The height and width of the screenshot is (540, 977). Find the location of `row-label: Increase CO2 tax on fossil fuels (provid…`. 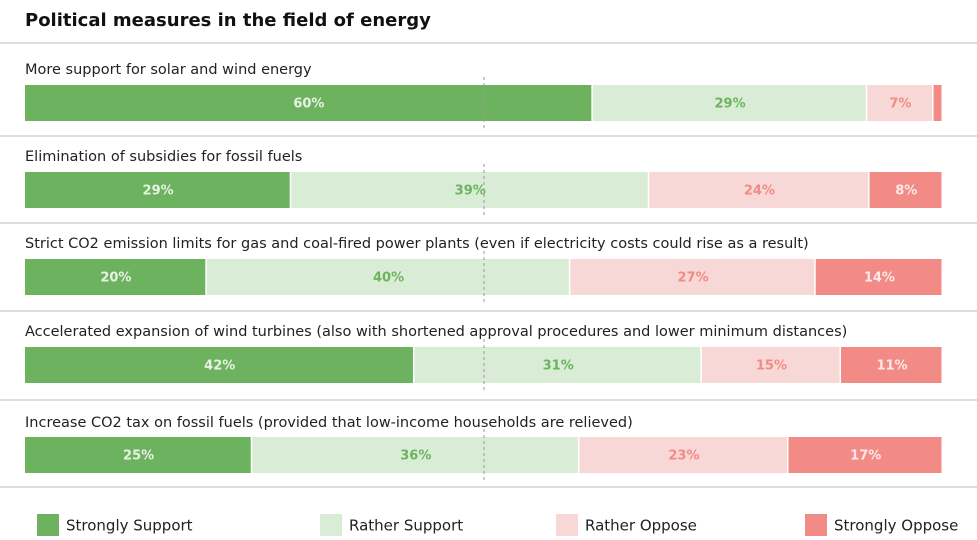

row-label: Increase CO2 tax on fossil fuels (provid… is located at coordinates (329, 423).